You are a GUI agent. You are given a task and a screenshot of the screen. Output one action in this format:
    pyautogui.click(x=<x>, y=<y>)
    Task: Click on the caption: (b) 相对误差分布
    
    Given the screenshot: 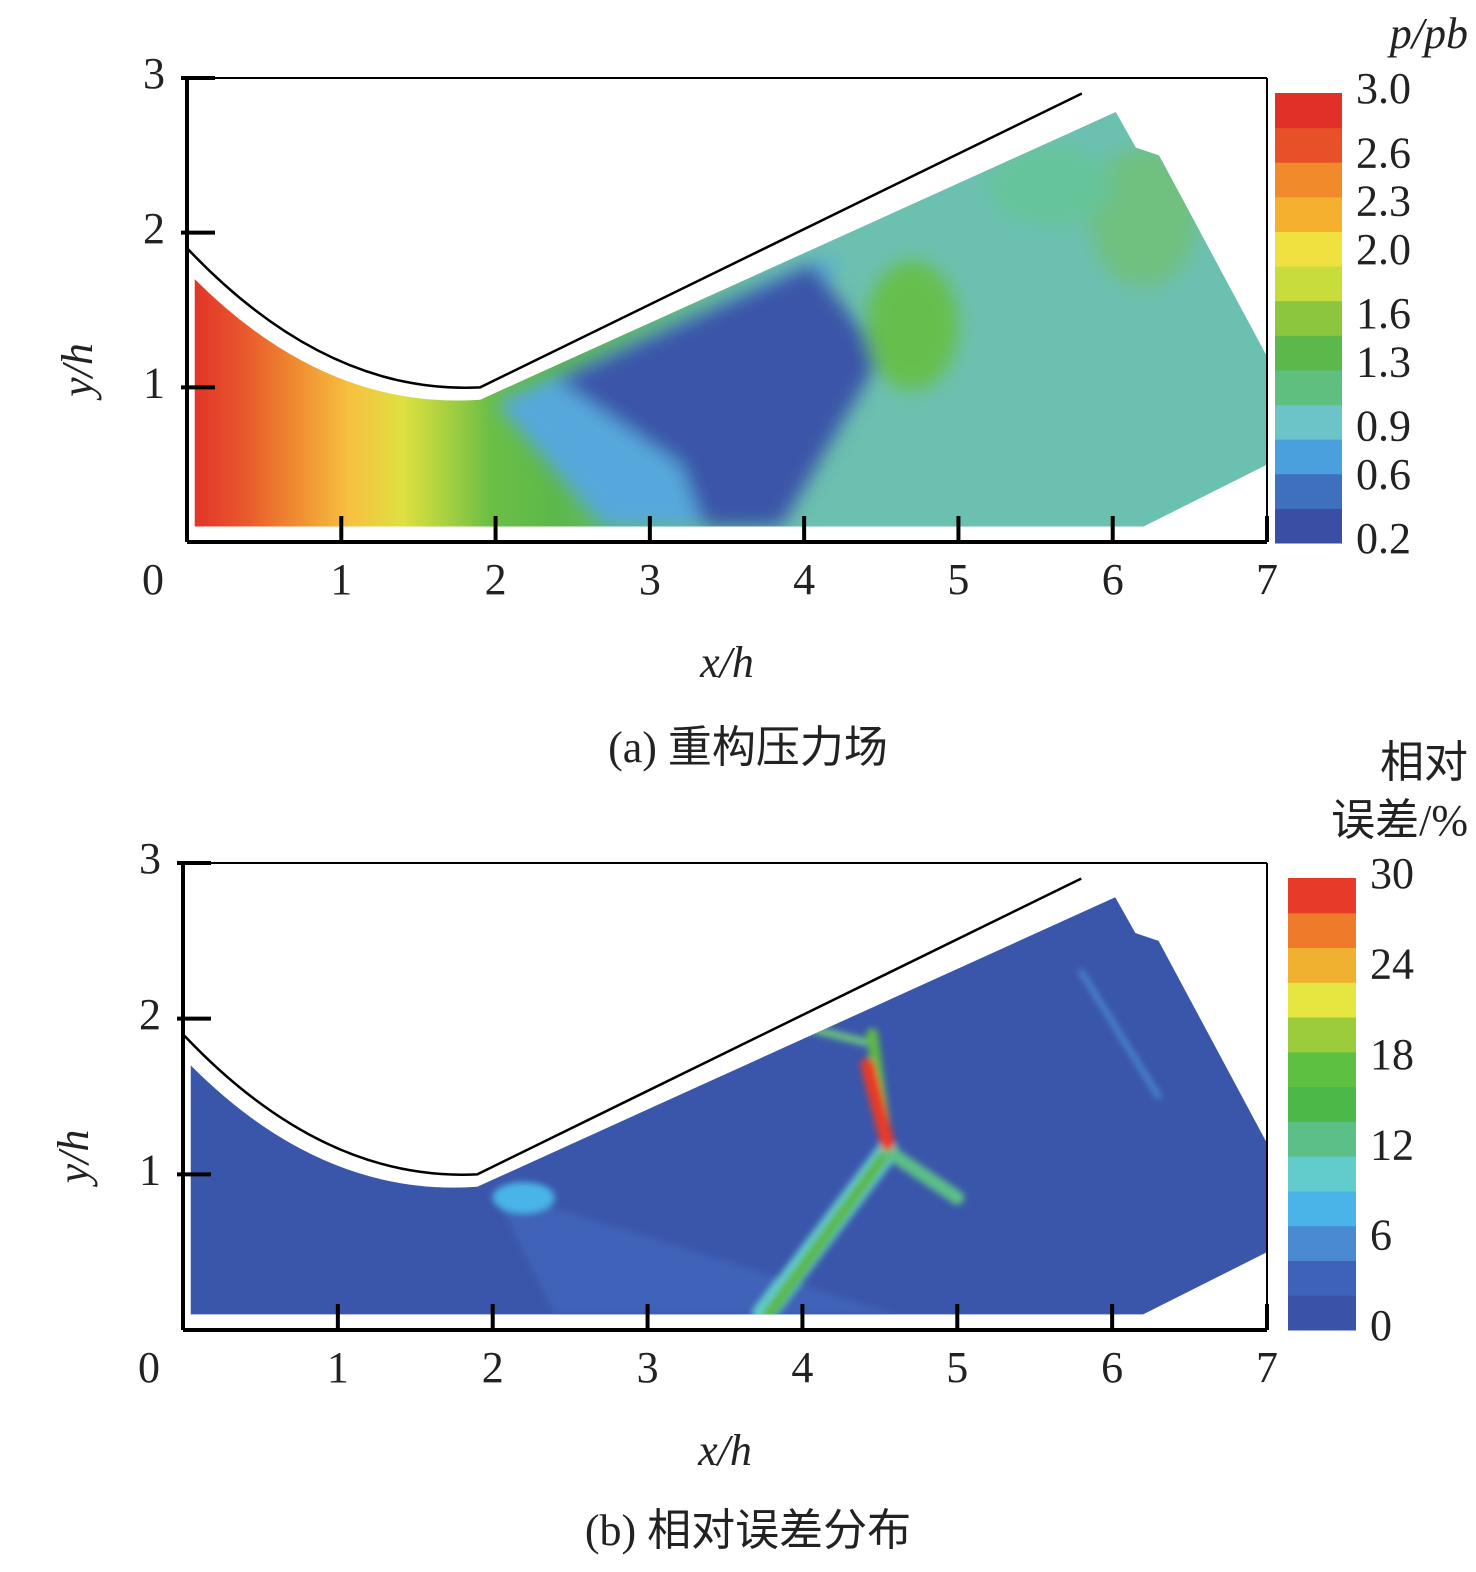 What is the action you would take?
    pyautogui.click(x=748, y=1530)
    